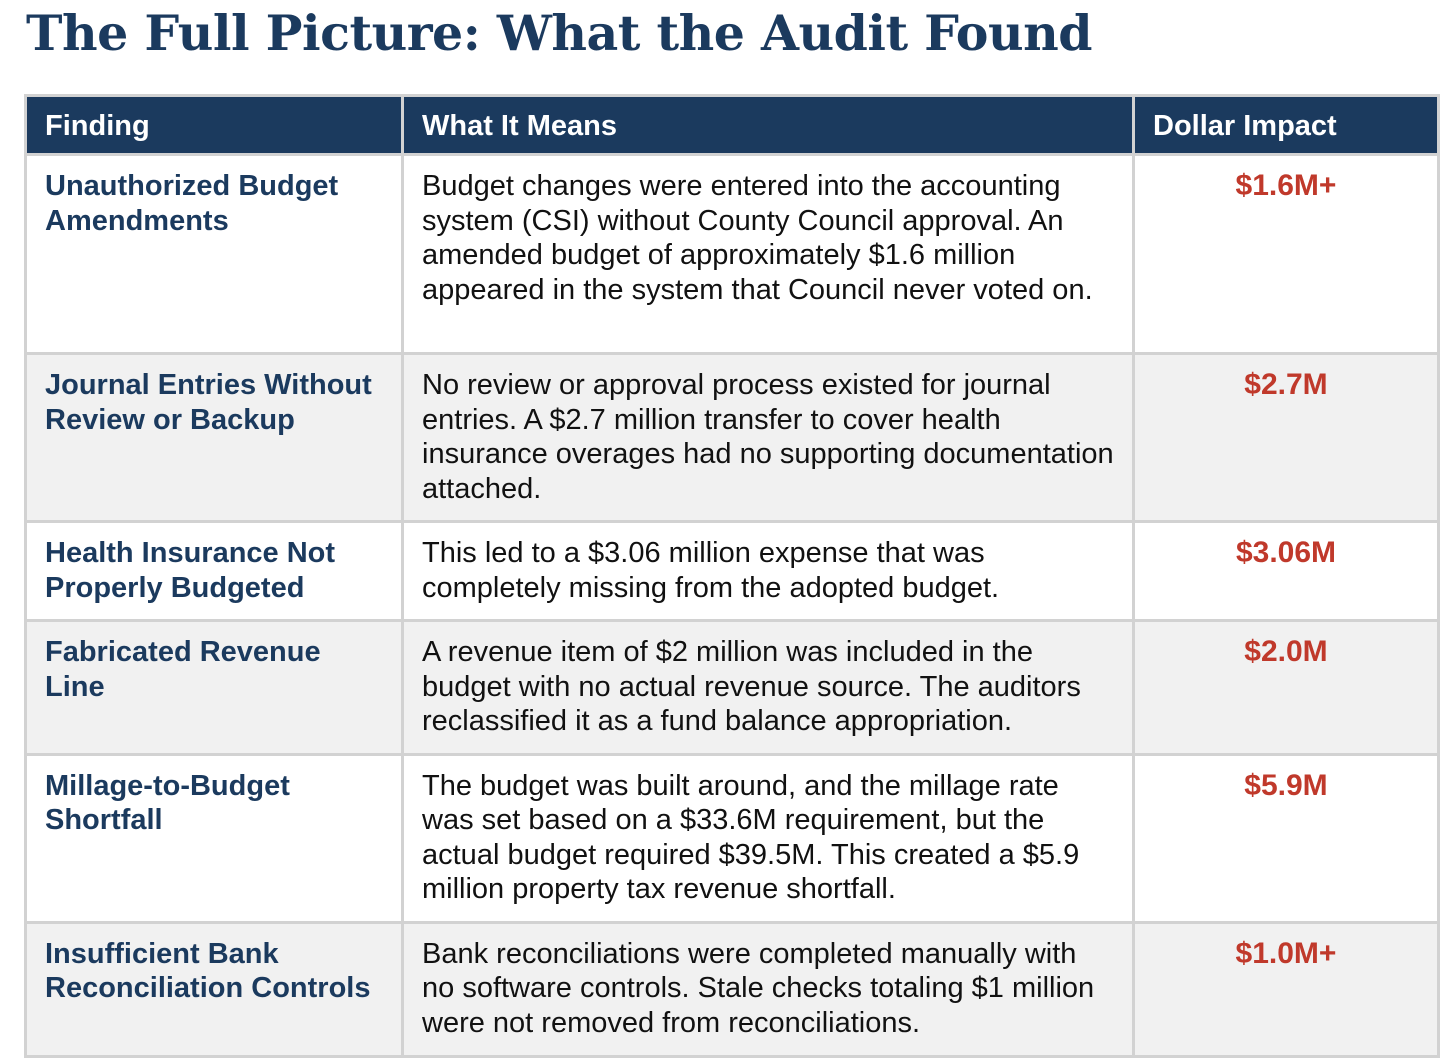 The width and height of the screenshot is (1456, 1058). Describe the element at coordinates (214, 437) in the screenshot. I see `finding-cell: Journal Entries Without Review or Backup` at that location.